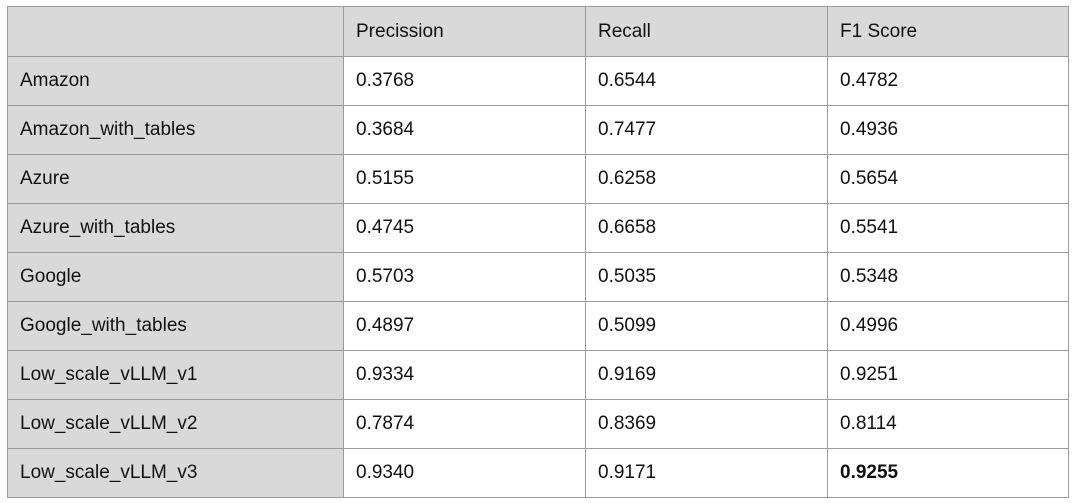  Describe the element at coordinates (948, 31) in the screenshot. I see `header-cell-f1-score: F1 Score` at that location.